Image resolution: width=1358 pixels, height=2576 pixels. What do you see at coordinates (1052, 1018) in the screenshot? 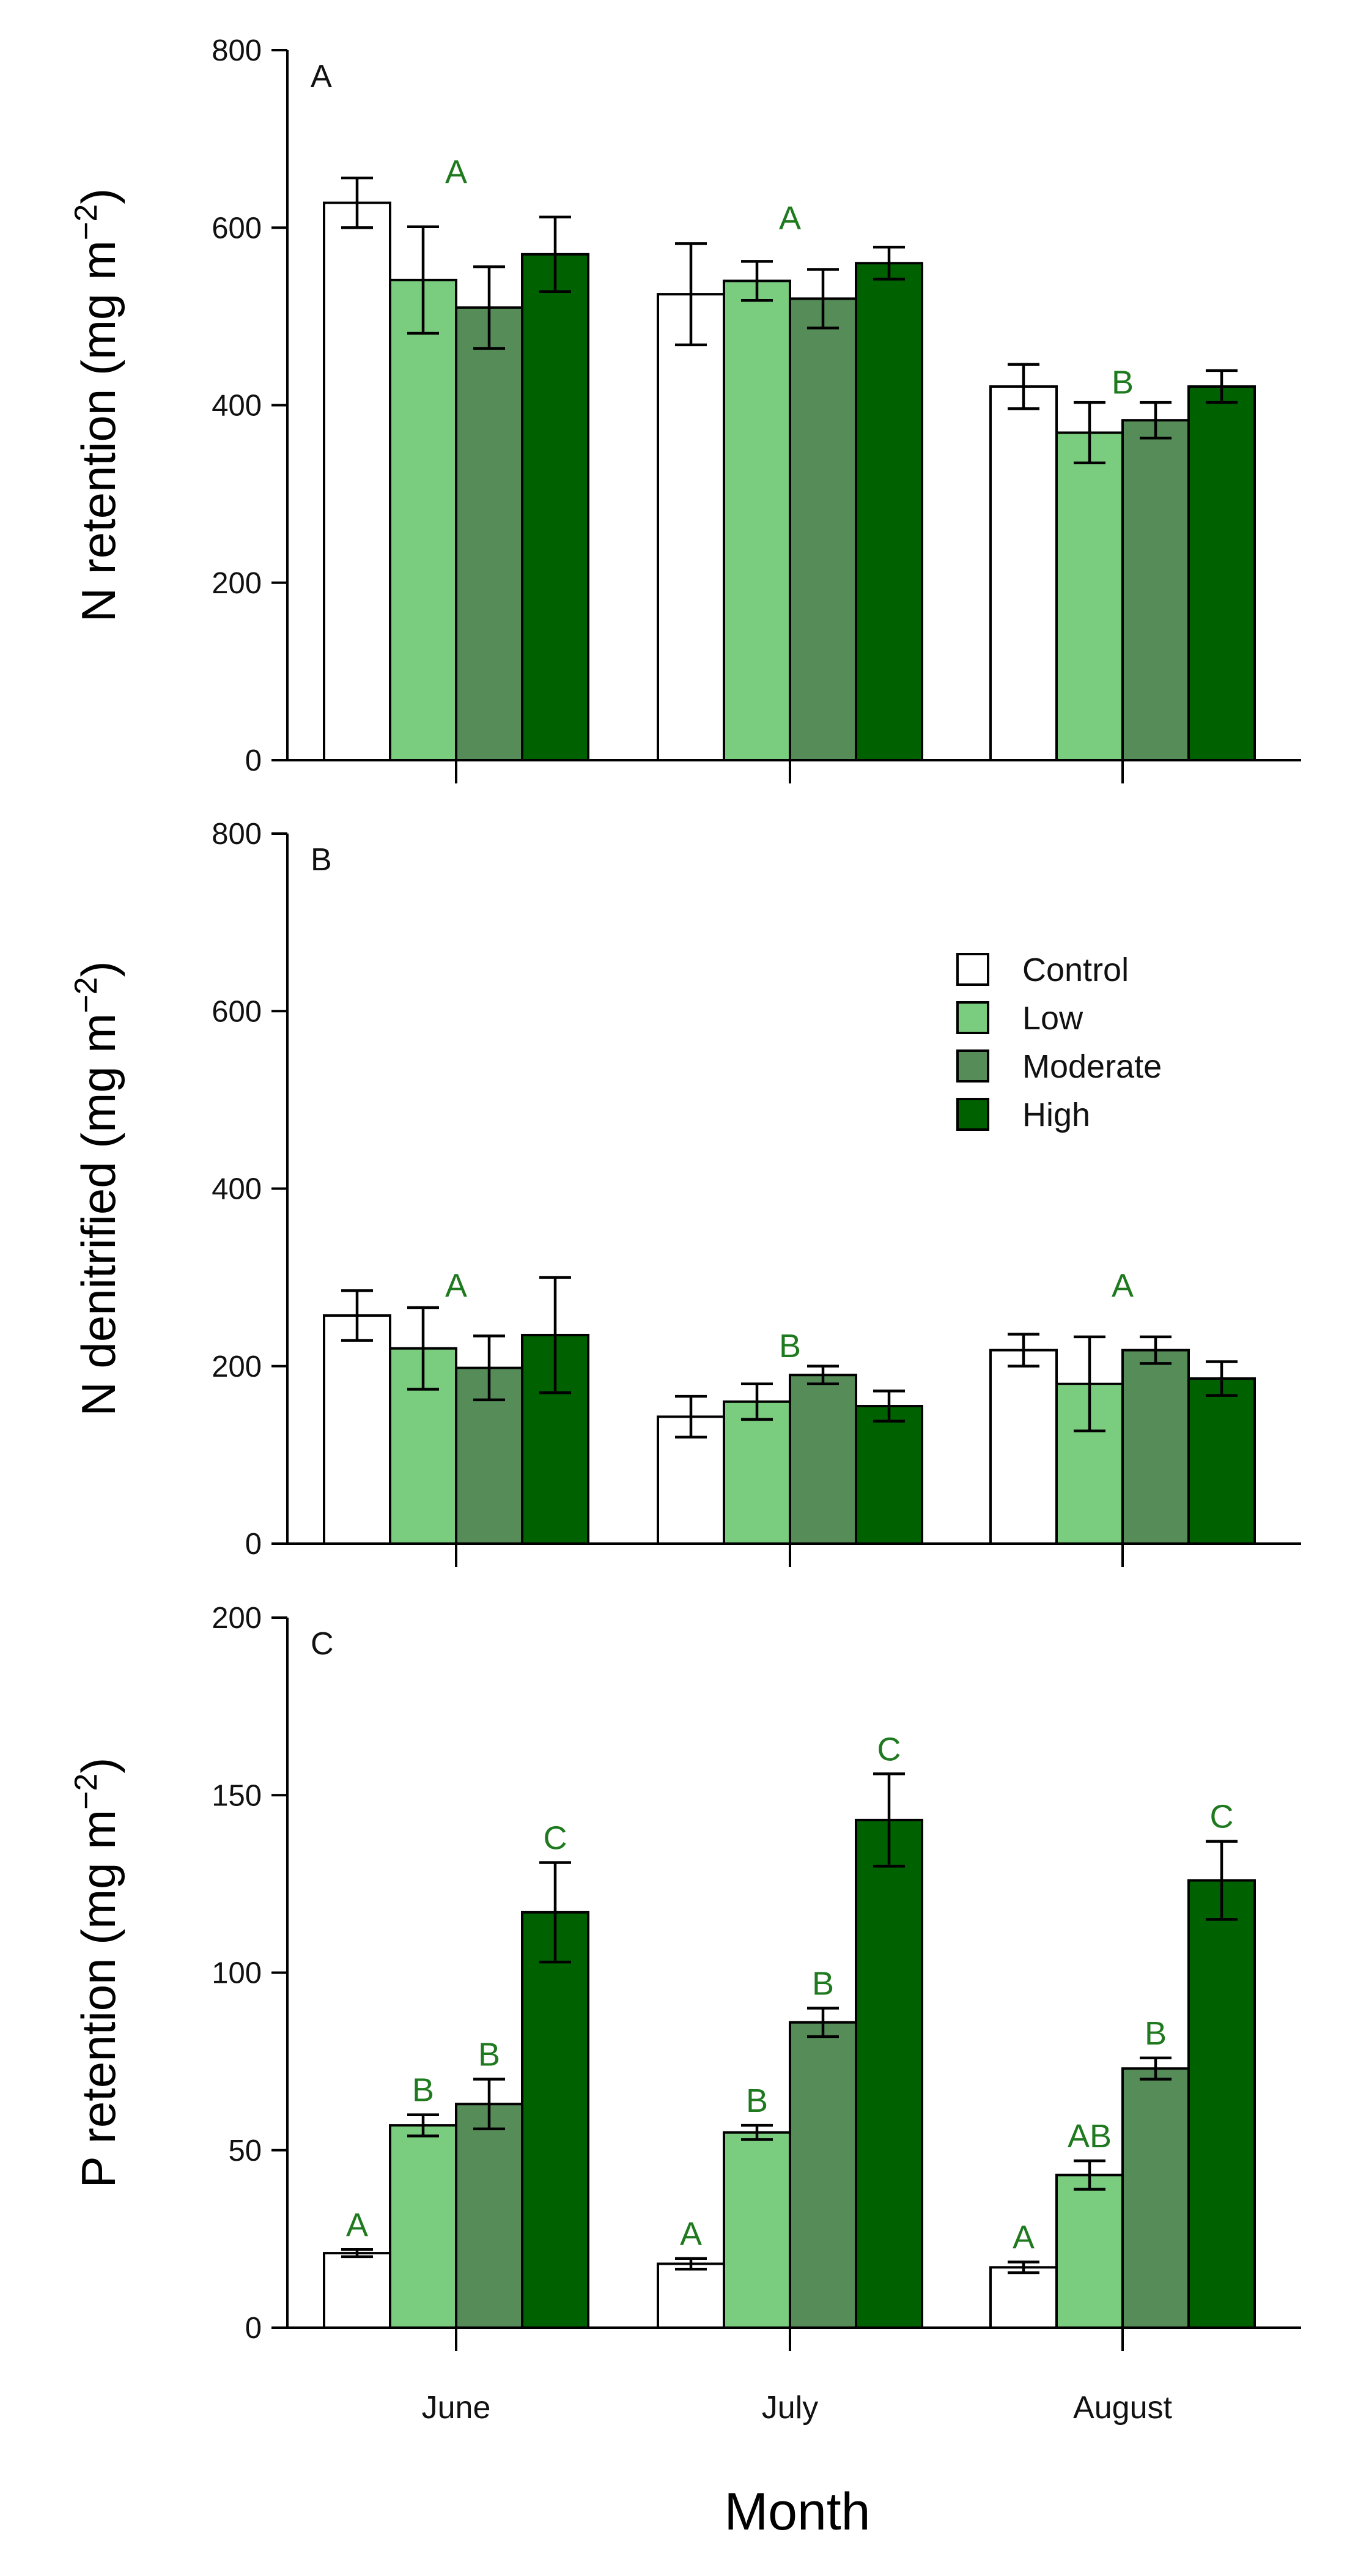
I see `legend-label-low: Low` at bounding box center [1052, 1018].